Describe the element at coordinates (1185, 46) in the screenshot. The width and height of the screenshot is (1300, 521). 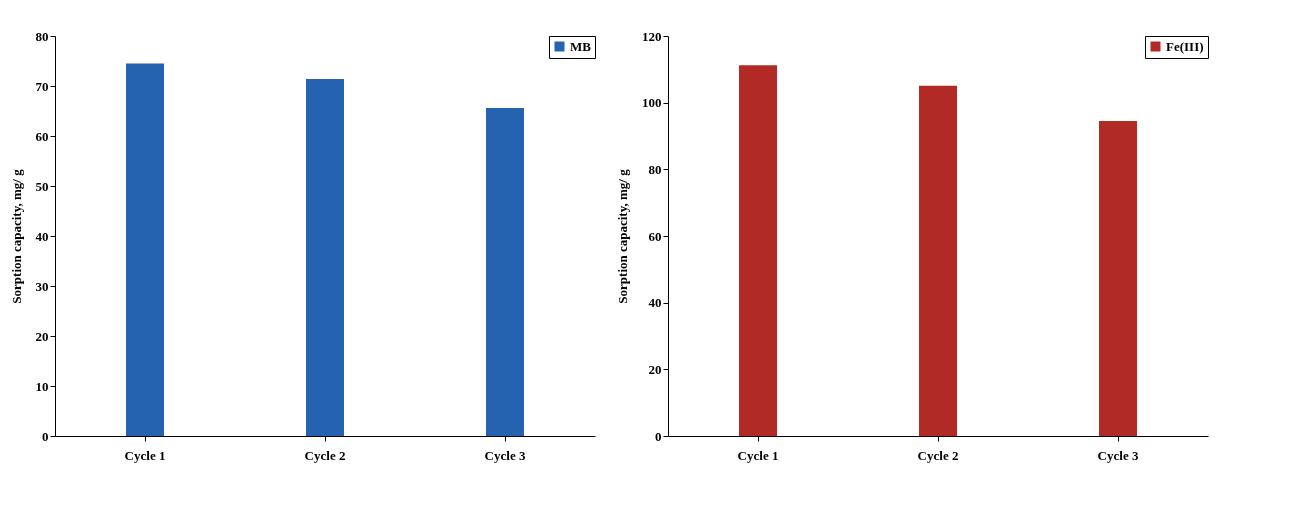
I see `legend-label: Fe(III)` at that location.